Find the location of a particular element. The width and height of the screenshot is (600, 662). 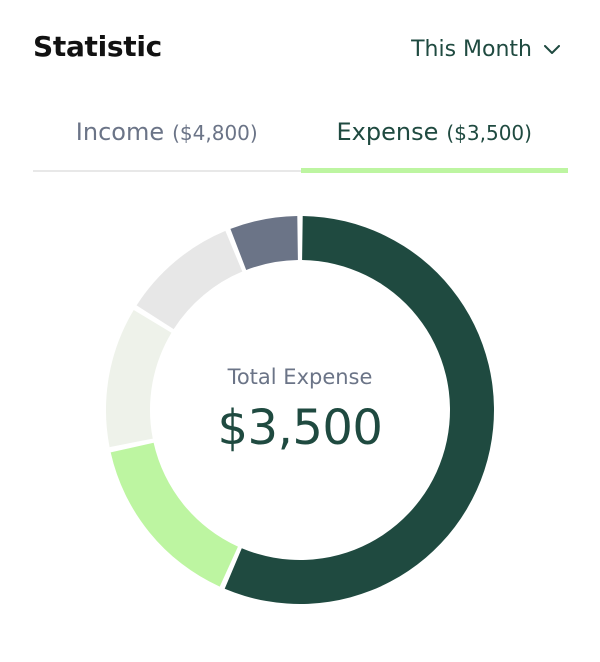

total-expense-label: Total Expense is located at coordinates (300, 377).